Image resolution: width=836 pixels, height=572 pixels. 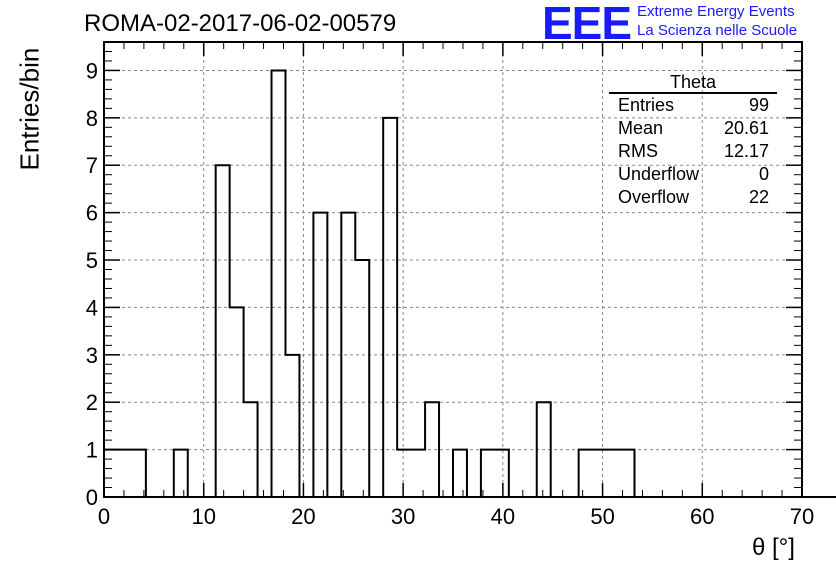 What do you see at coordinates (92, 70) in the screenshot?
I see `y-tick-label: 9` at bounding box center [92, 70].